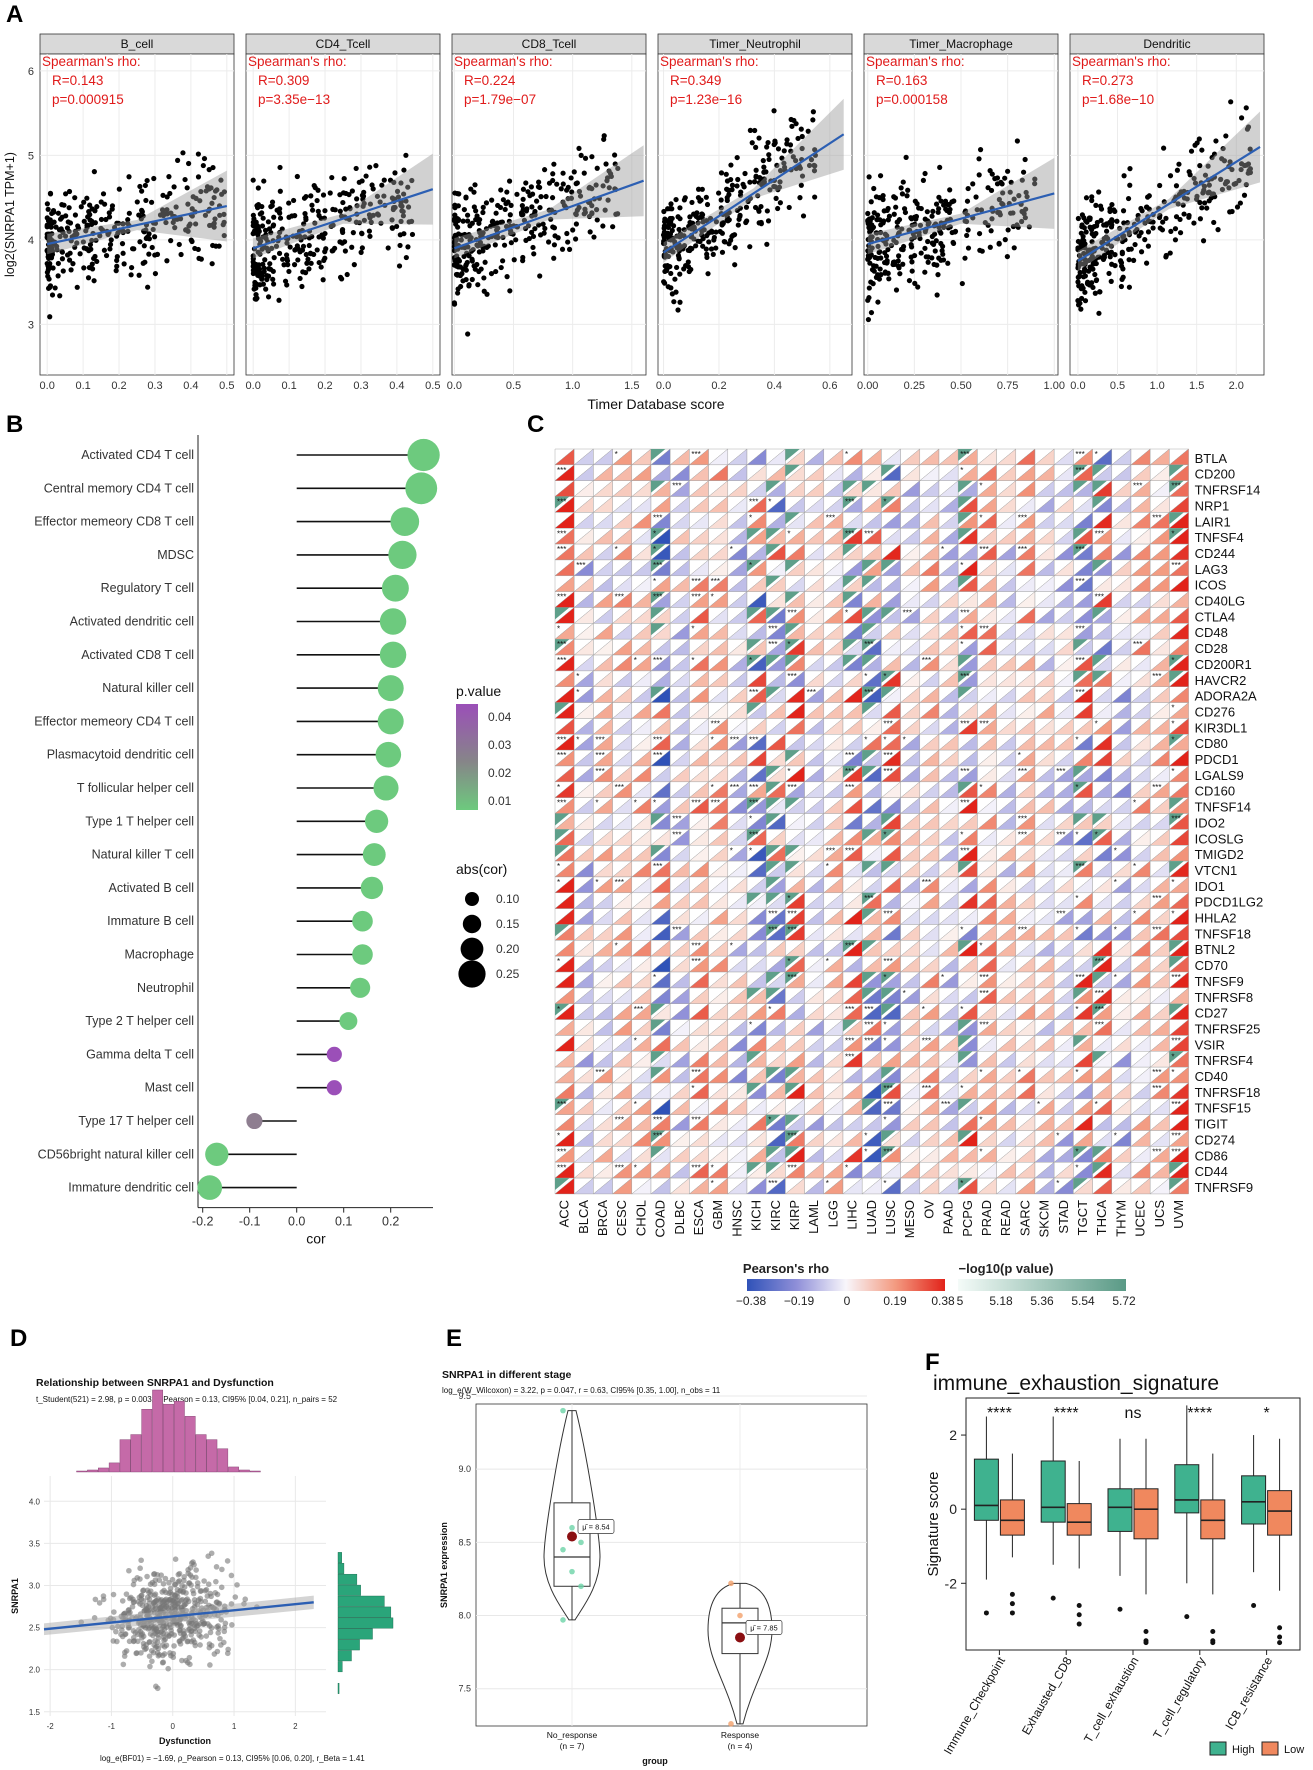 This screenshot has height=1770, width=1313. What do you see at coordinates (535, 424) in the screenshot?
I see `panel-label-c: C` at bounding box center [535, 424].